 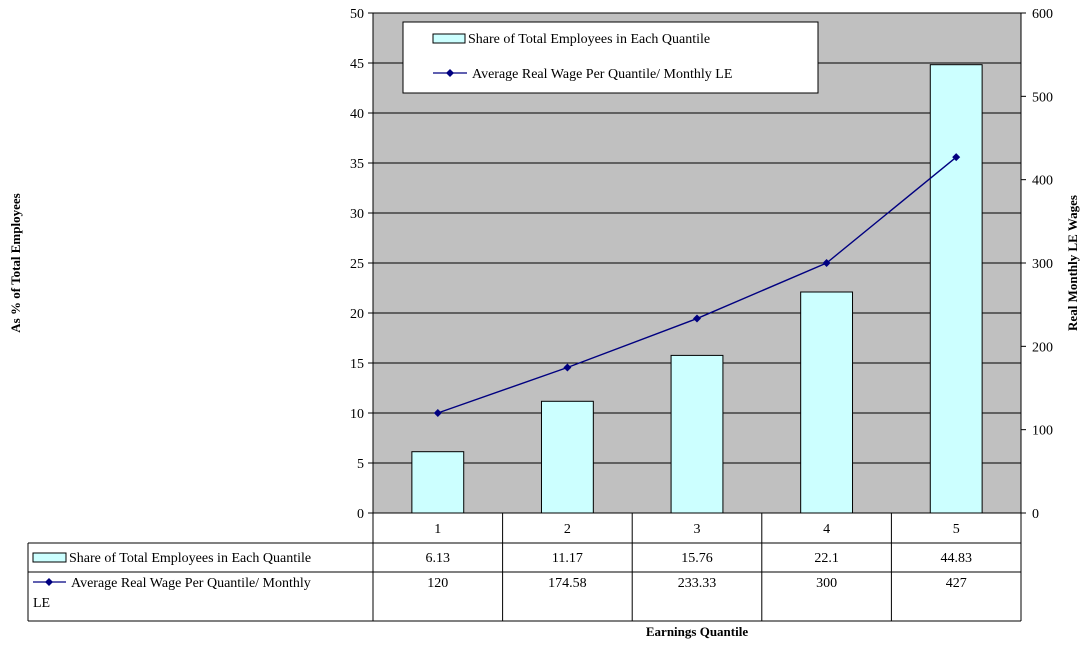 What do you see at coordinates (450, 73) in the screenshot?
I see `legend-line-marker` at bounding box center [450, 73].